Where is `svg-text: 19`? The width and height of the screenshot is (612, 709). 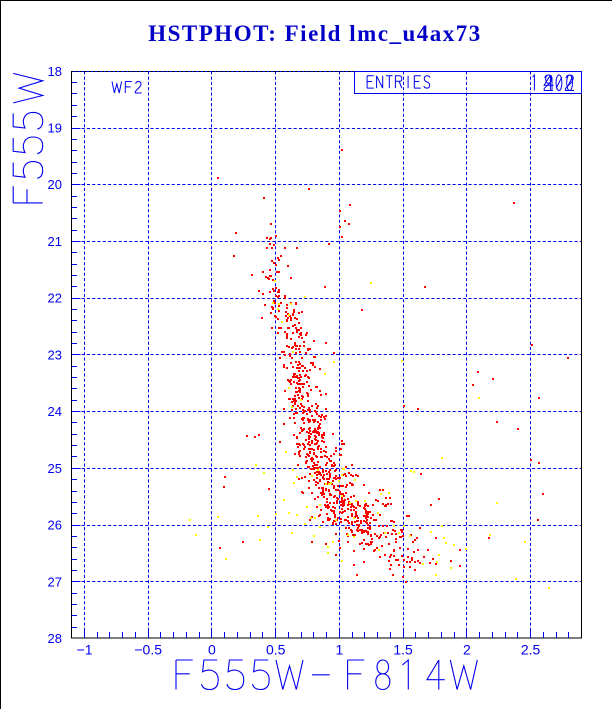
svg-text: 19 is located at coordinates (55, 128).